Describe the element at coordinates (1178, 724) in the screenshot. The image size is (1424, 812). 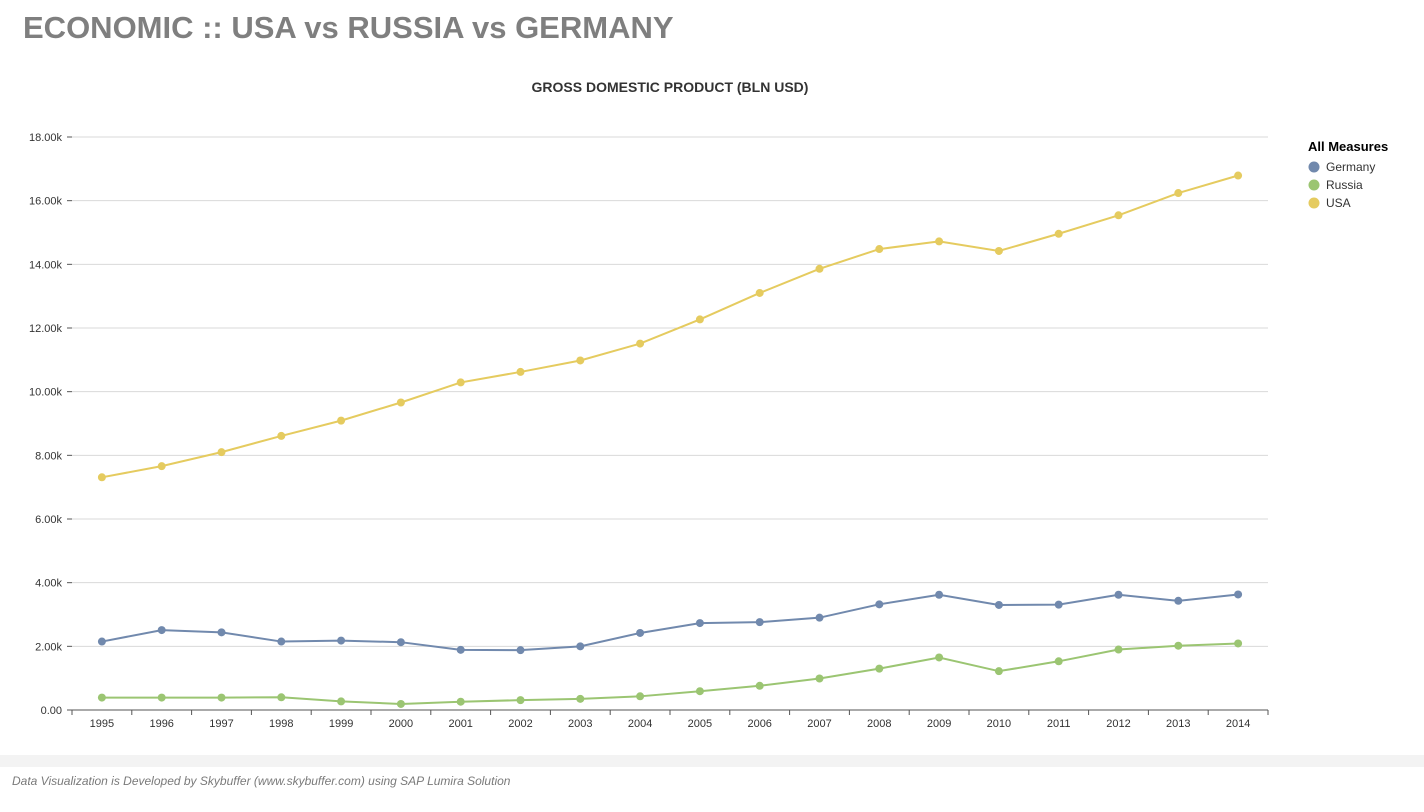
I see `x-tick-label: 2013` at that location.